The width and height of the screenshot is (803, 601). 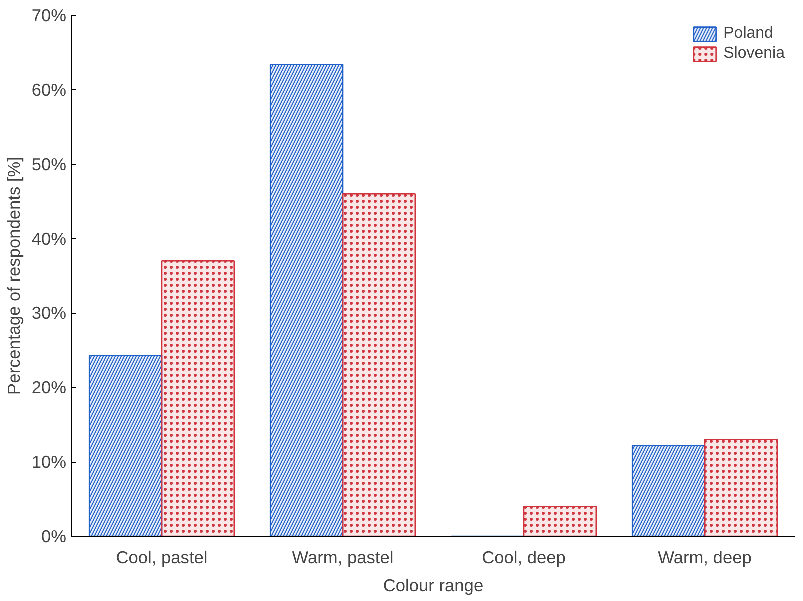 What do you see at coordinates (754, 54) in the screenshot?
I see `legend-label: Slovenia` at bounding box center [754, 54].